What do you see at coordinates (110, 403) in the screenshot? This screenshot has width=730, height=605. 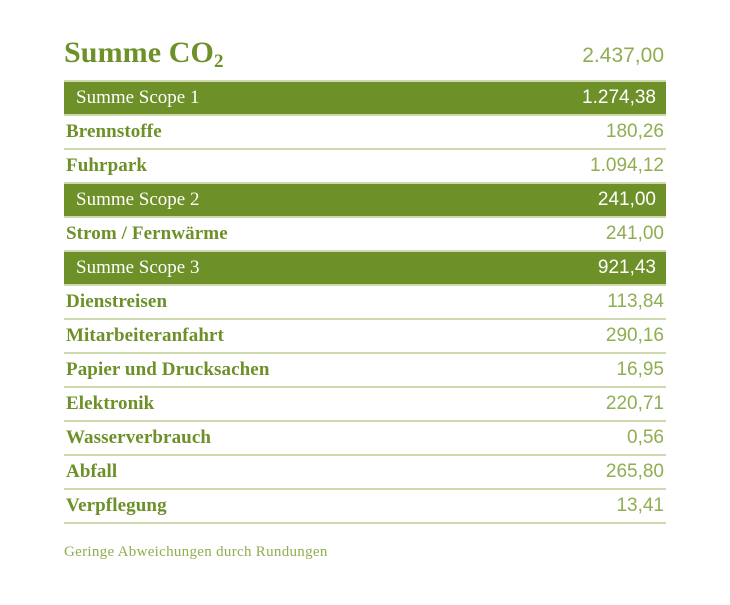 I see `row-label: Elektronik` at bounding box center [110, 403].